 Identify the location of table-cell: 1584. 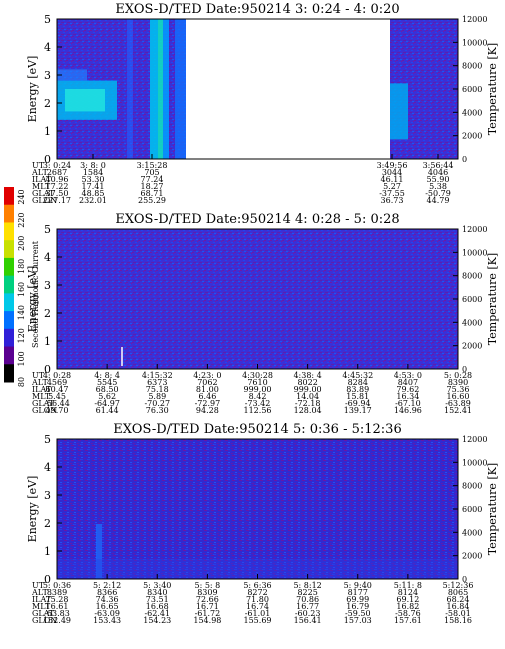
(93, 172).